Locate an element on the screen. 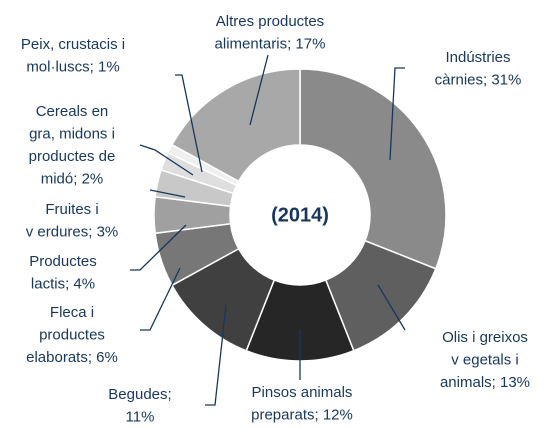 The image size is (546, 428). data-label: Cereals en is located at coordinates (72, 111).